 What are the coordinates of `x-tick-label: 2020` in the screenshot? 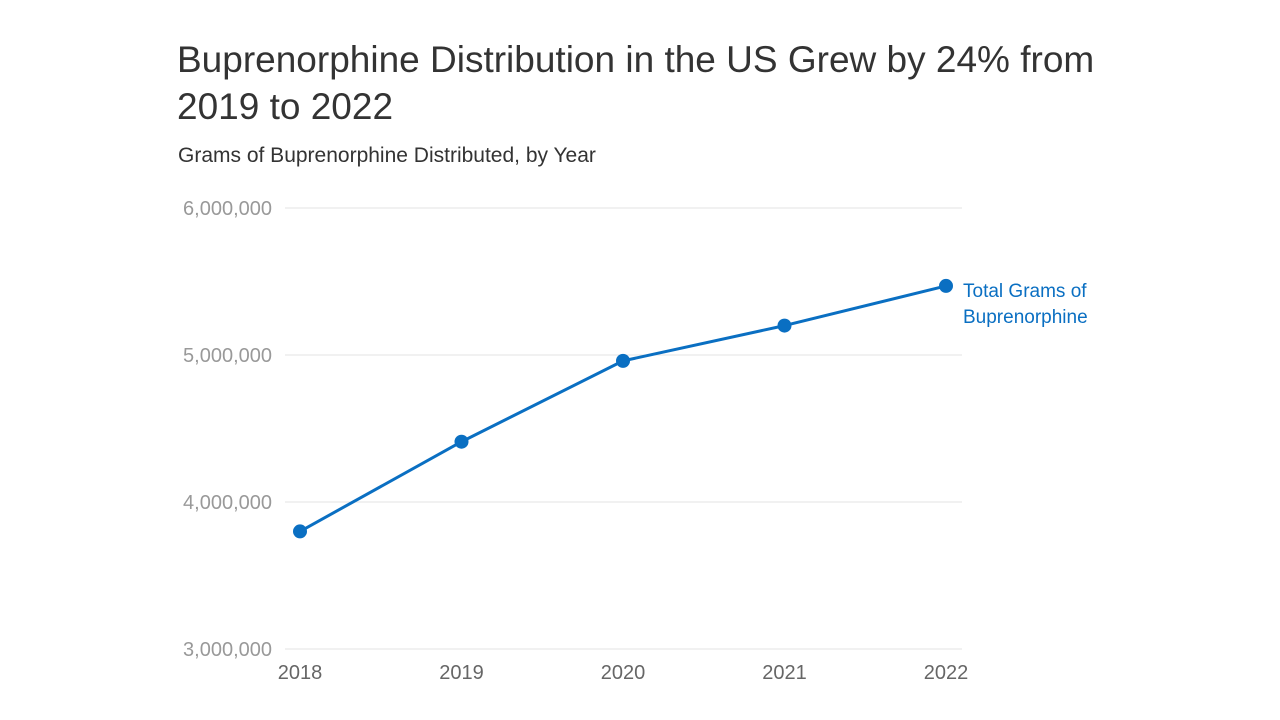 It's located at (623, 673).